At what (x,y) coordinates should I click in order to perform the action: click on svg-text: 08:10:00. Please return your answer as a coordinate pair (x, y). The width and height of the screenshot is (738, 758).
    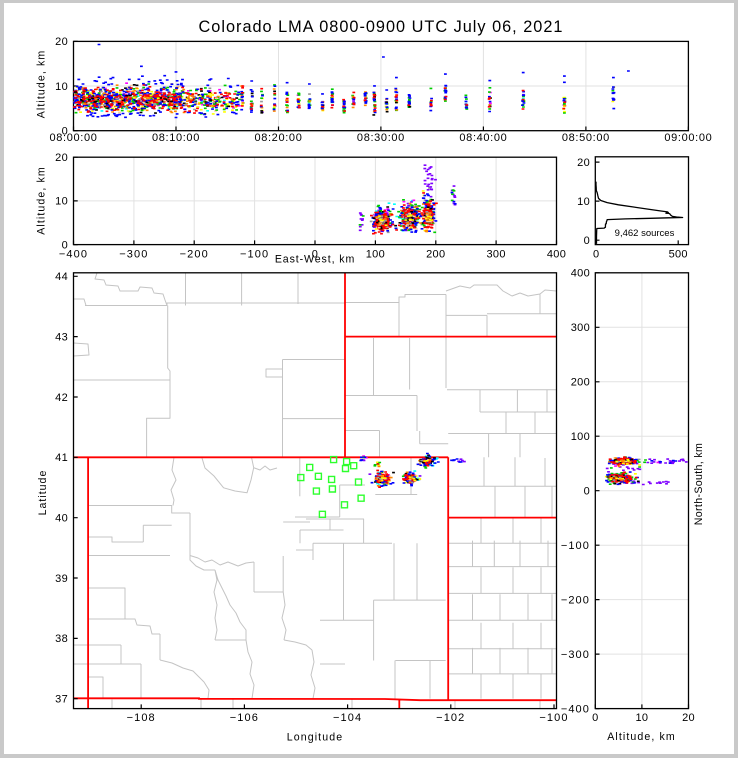
    Looking at the image, I should click on (176, 138).